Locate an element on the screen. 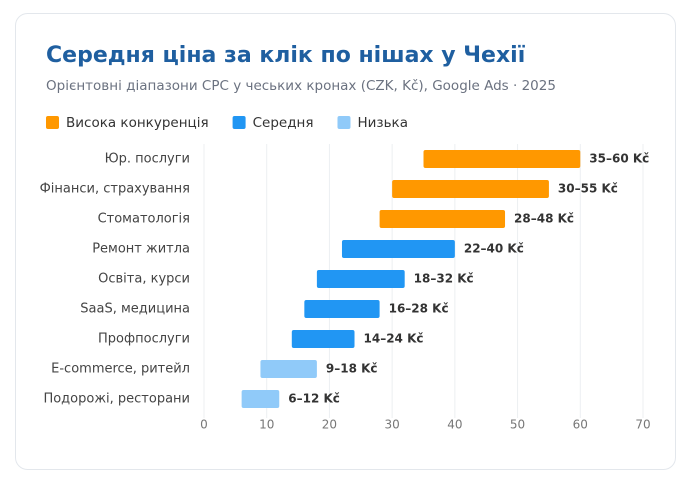 This screenshot has height=485, width=697. x-tick-label: 10 is located at coordinates (266, 425).